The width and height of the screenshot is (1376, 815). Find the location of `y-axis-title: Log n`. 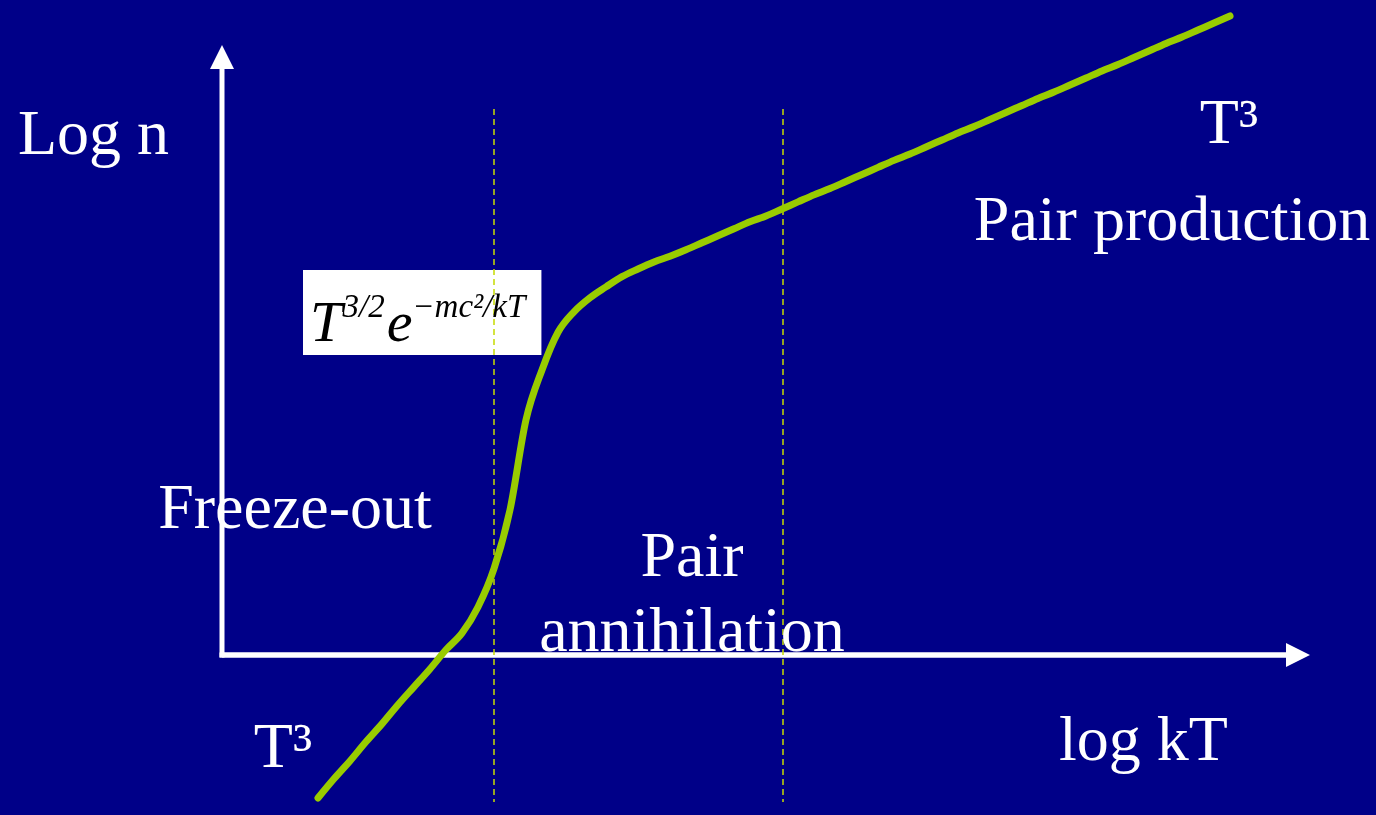

y-axis-title: Log n is located at coordinates (93, 132).